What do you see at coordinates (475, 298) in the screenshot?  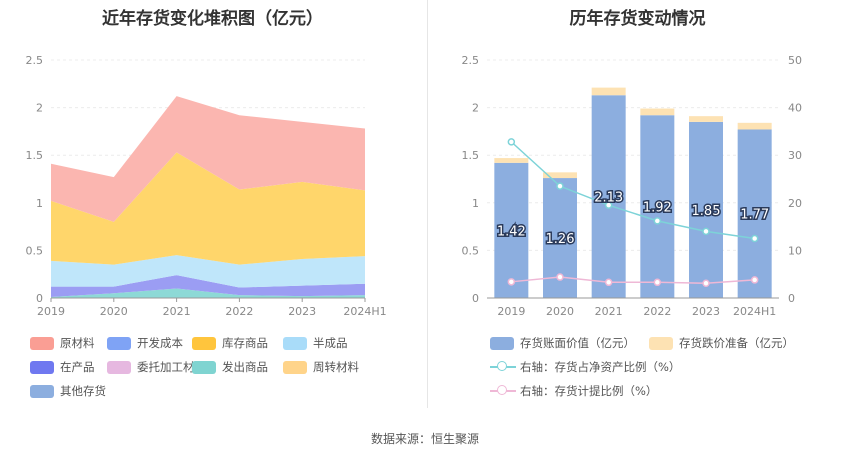 I see `right-y-tick-label: 0` at bounding box center [475, 298].